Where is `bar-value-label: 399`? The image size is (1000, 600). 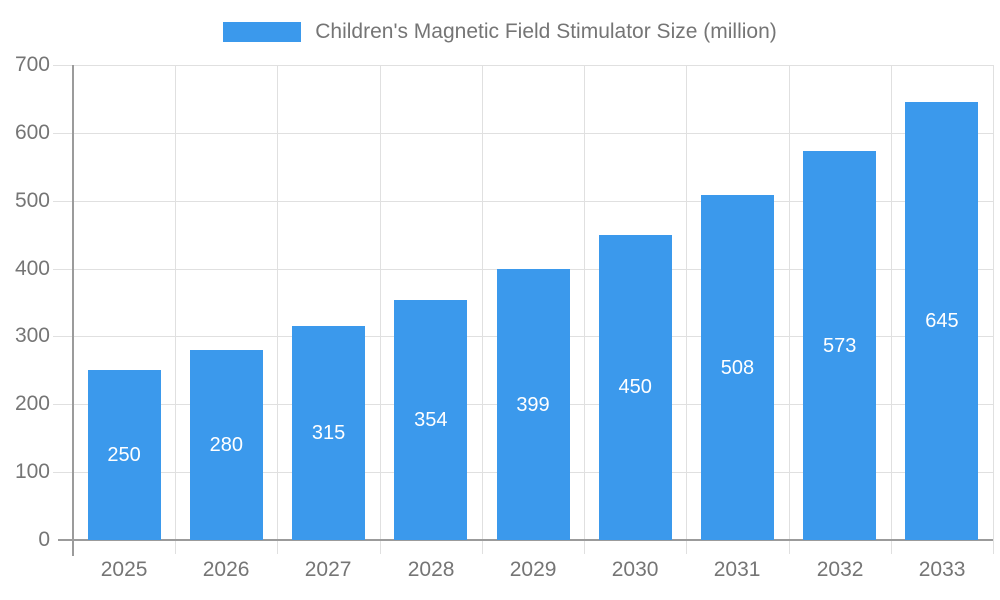
bar-value-label: 399 is located at coordinates (533, 404).